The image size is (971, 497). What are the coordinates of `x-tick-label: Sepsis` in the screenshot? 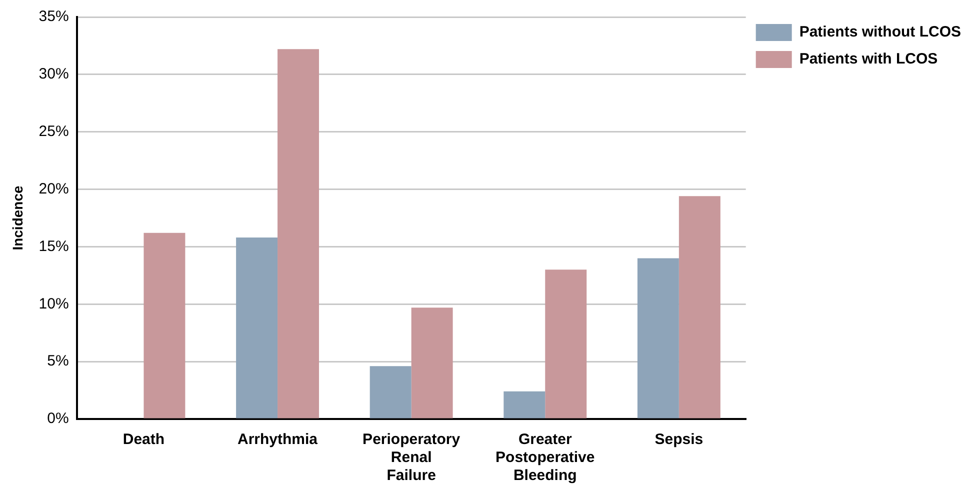 It's located at (679, 439).